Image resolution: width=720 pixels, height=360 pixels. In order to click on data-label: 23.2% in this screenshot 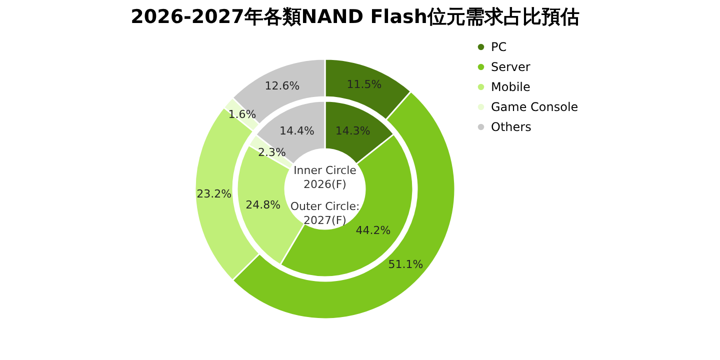, I will do `click(214, 194)`.